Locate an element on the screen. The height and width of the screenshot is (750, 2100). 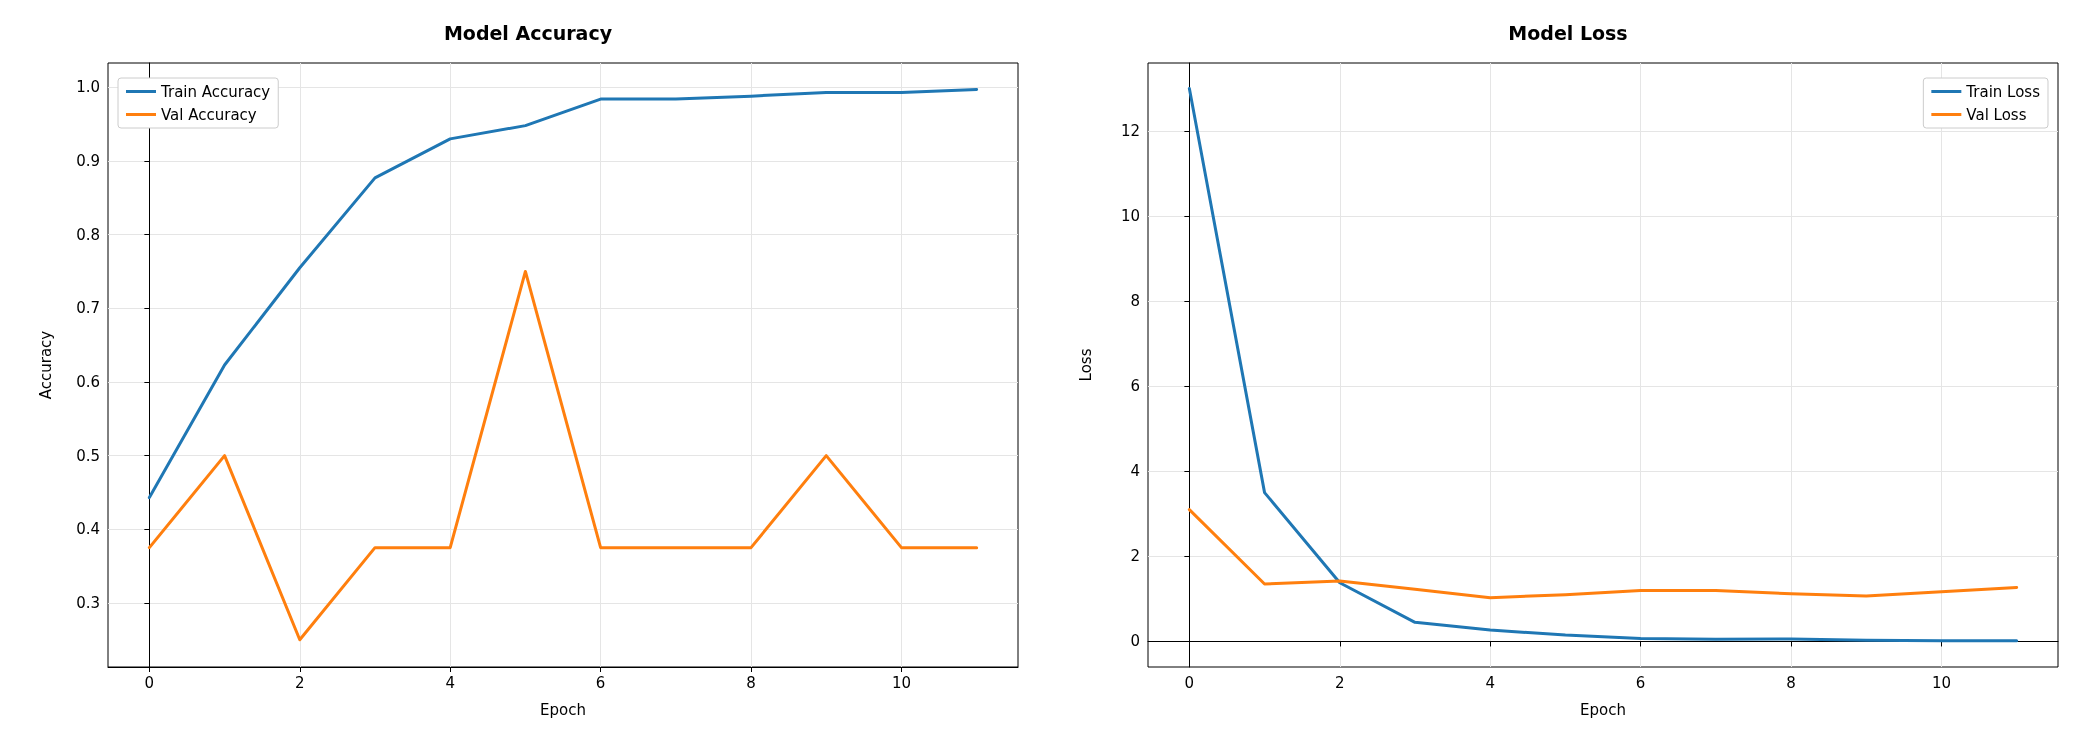
legend-label: Val Accuracy is located at coordinates (209, 114).